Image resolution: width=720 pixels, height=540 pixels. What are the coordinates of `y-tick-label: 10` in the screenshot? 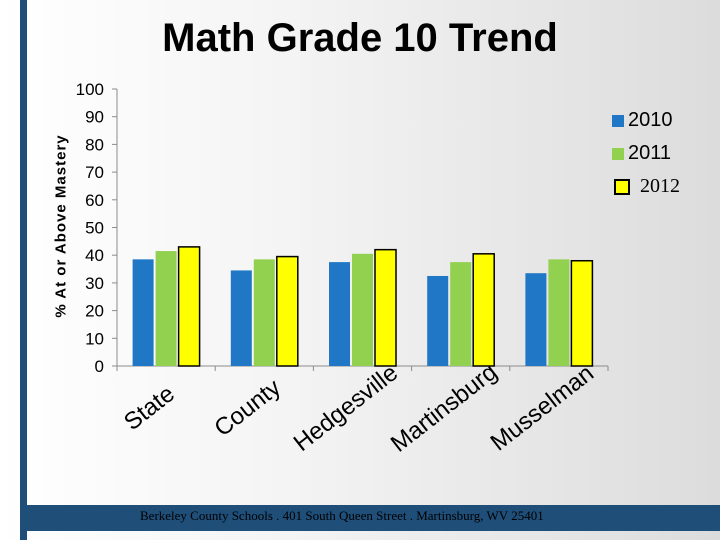 It's located at (94, 338).